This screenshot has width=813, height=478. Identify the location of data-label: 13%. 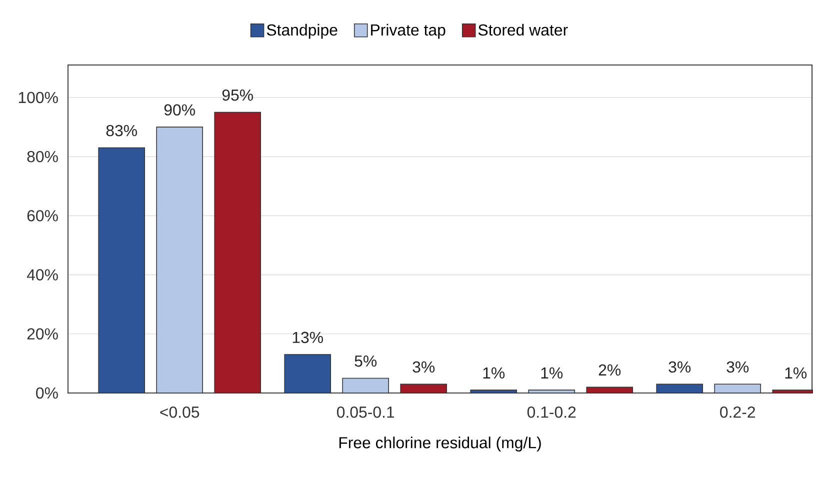
(307, 338).